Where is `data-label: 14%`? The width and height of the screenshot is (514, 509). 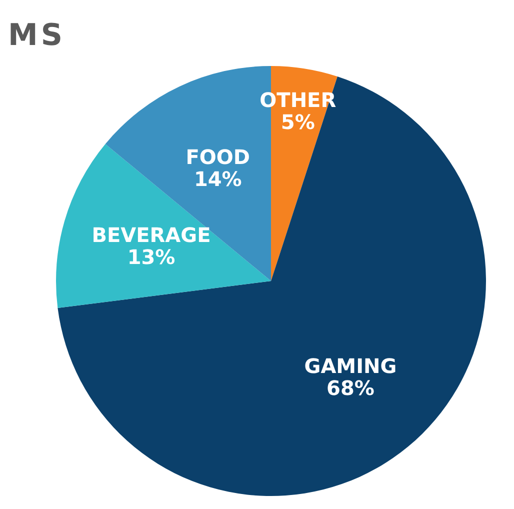
data-label: 14% is located at coordinates (218, 179).